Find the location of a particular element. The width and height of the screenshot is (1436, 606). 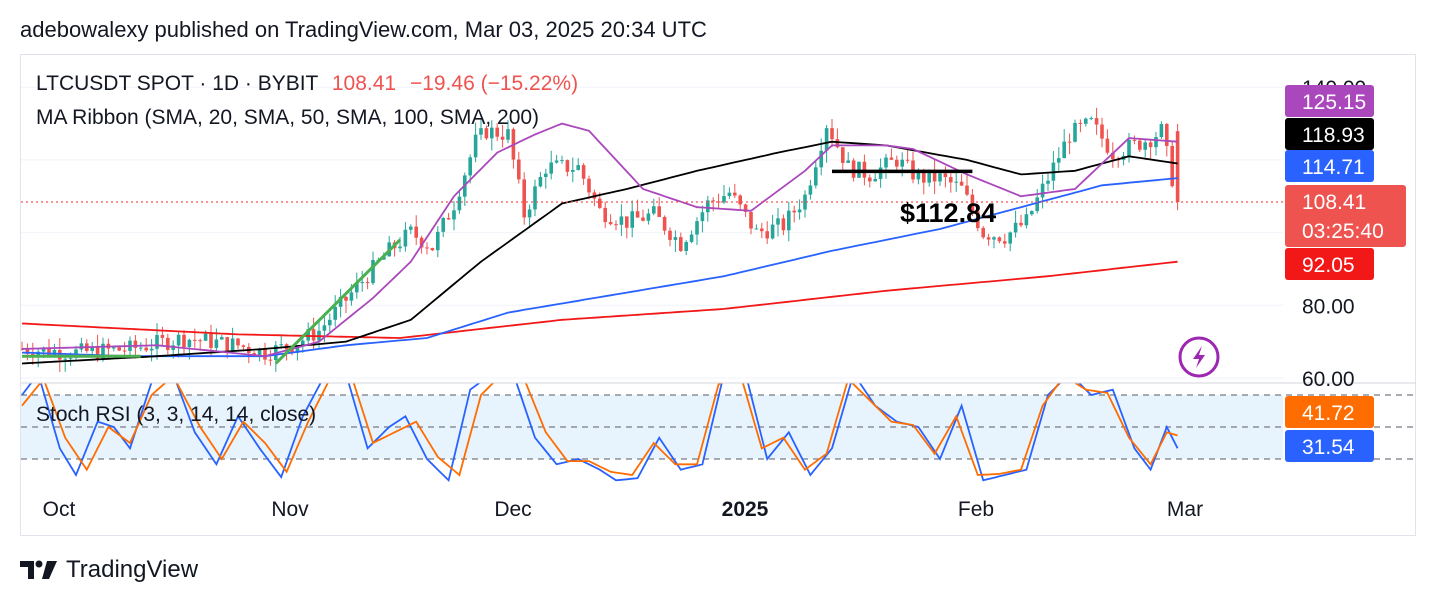

stoch-line-K is located at coordinates (600, 433).